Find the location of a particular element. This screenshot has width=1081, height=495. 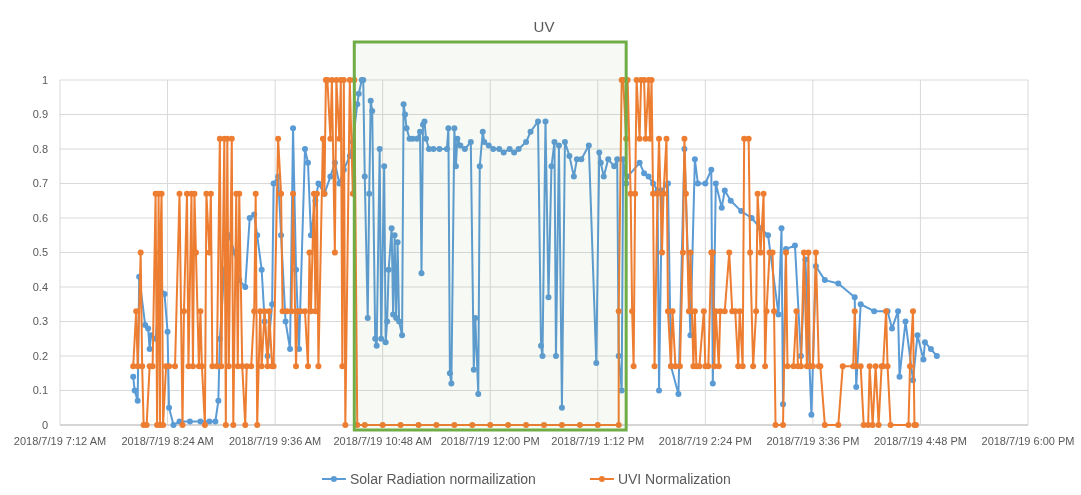

y-tick-label: 0.6 is located at coordinates (40, 217).